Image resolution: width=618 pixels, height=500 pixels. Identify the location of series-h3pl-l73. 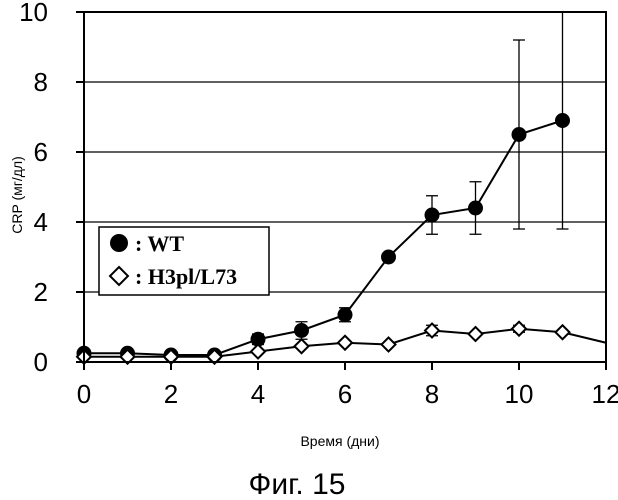
(341, 343).